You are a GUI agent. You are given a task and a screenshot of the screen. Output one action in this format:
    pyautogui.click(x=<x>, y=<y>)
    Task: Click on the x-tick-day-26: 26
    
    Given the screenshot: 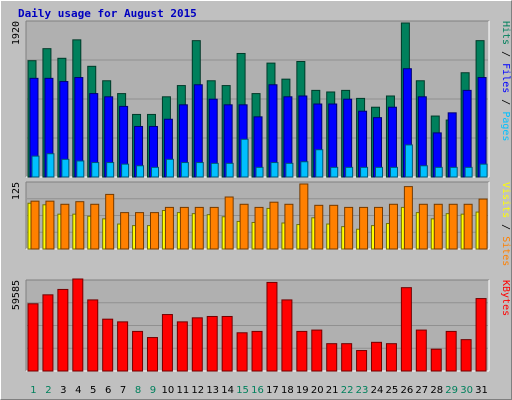 What is the action you would take?
    pyautogui.click(x=406, y=390)
    